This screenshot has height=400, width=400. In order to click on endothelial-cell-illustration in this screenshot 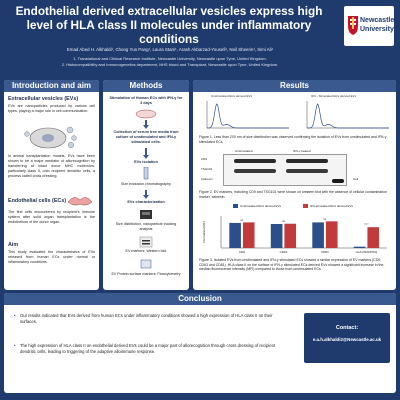, I will do `click(80, 201)`.